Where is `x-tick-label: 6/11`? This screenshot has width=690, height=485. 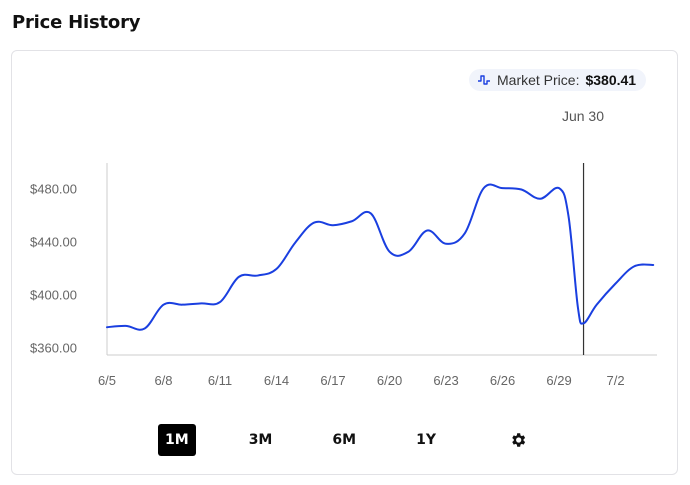
x-tick-label: 6/11 is located at coordinates (220, 380).